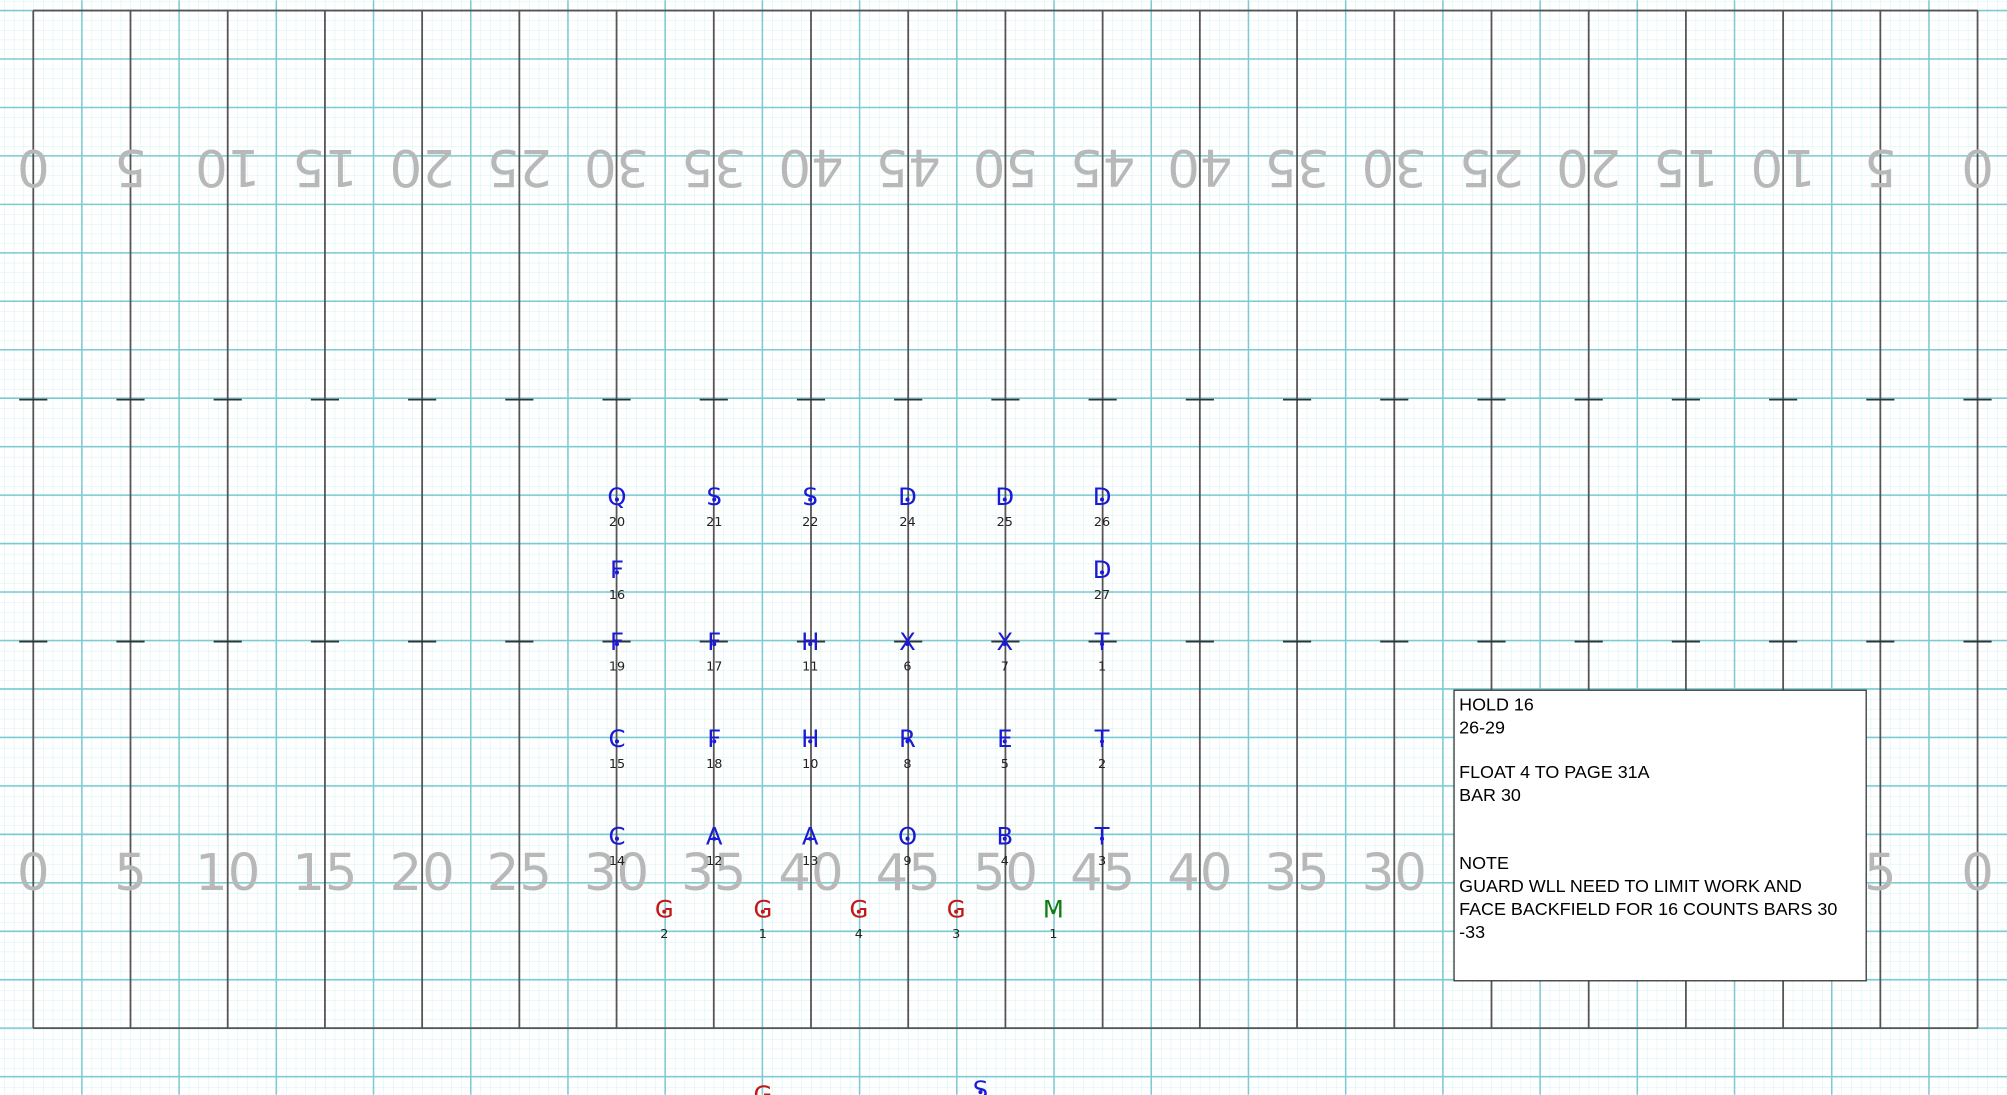  What do you see at coordinates (810, 764) in the screenshot?
I see `performer-number: 10` at bounding box center [810, 764].